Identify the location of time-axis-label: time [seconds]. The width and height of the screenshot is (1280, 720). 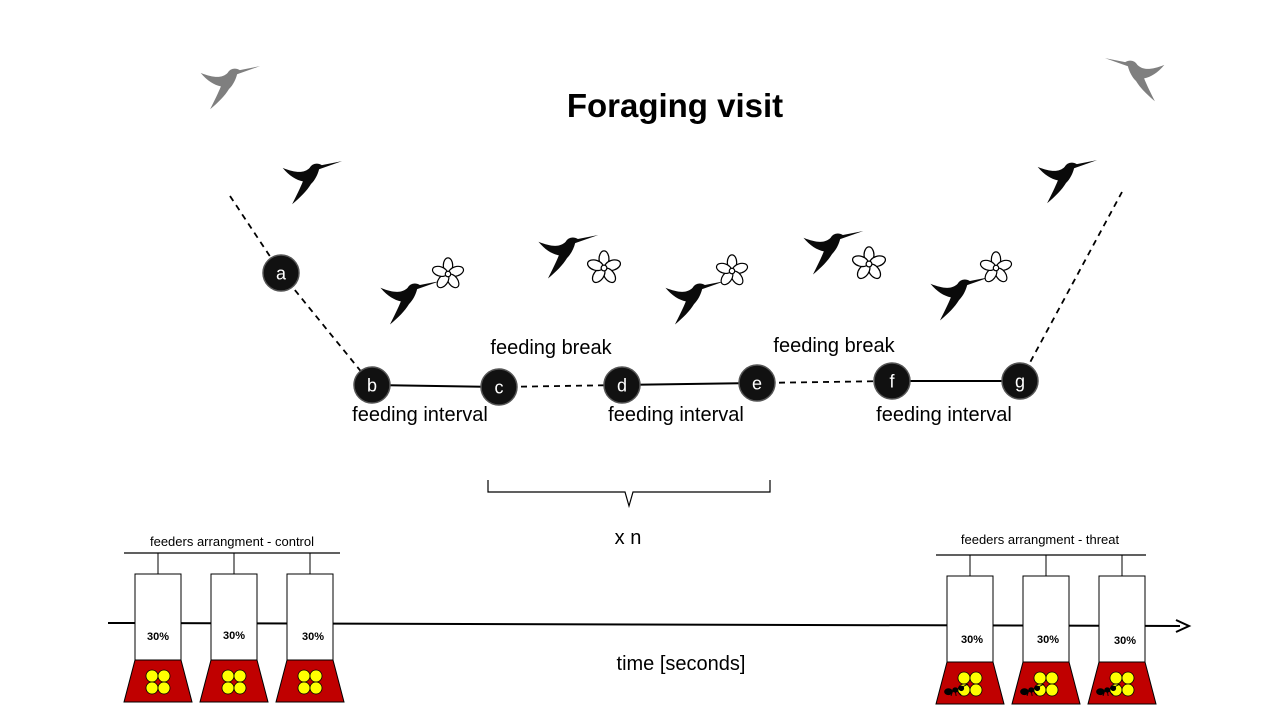
(681, 664).